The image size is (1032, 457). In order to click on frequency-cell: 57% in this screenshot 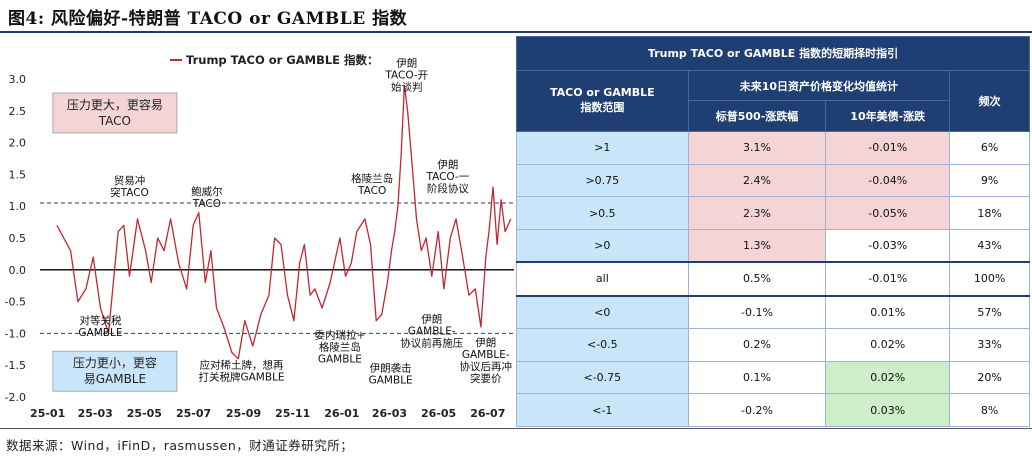, I will do `click(989, 311)`.